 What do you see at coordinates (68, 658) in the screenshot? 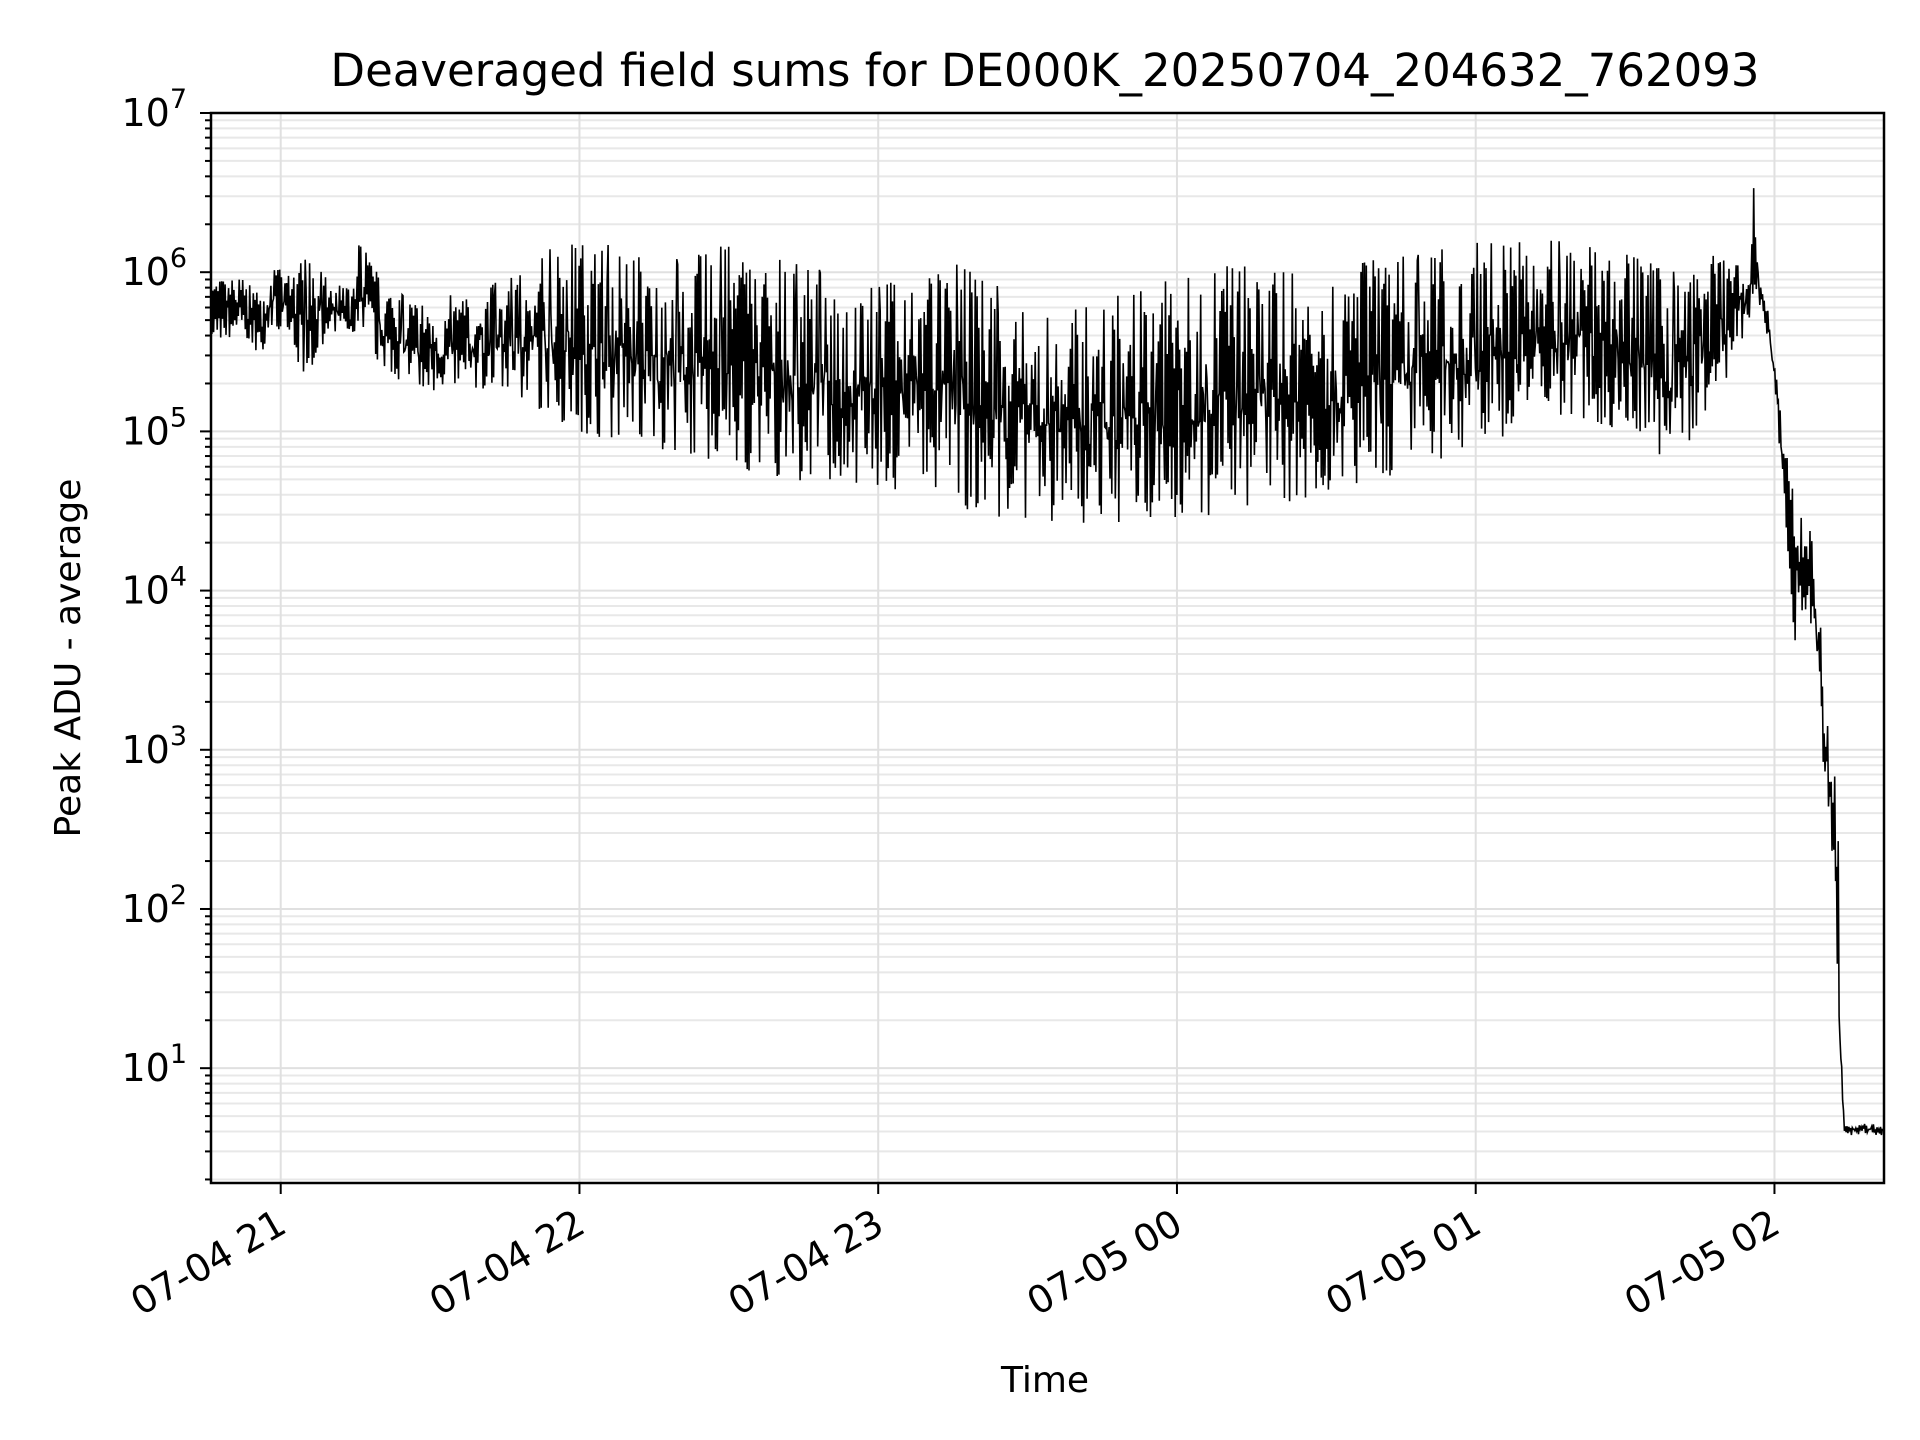
I see `y-axis-label: Peak ADU - average` at bounding box center [68, 658].